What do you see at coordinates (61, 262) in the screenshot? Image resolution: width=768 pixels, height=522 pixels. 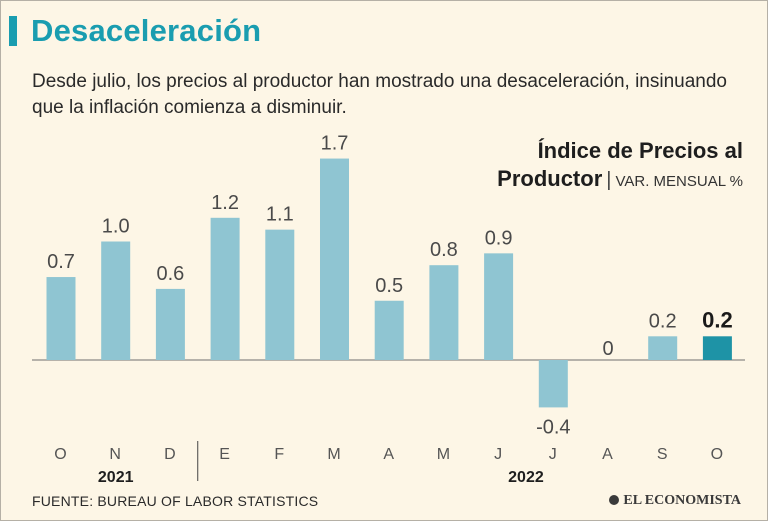 I see `data-label-0: 0.7` at bounding box center [61, 262].